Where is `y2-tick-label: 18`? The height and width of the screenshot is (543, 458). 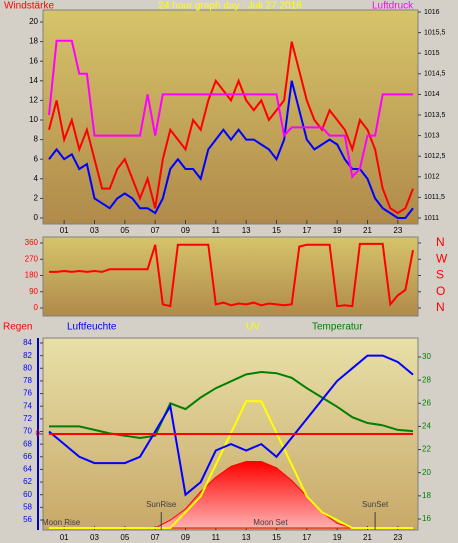
y2-tick-label: 18 is located at coordinates (426, 495).